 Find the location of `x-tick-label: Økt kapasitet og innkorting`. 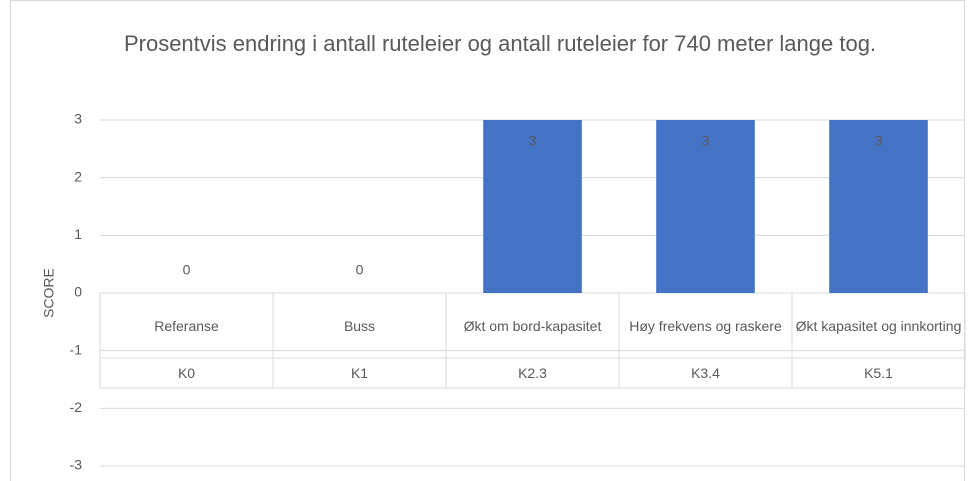

x-tick-label: Økt kapasitet og innkorting is located at coordinates (878, 325).